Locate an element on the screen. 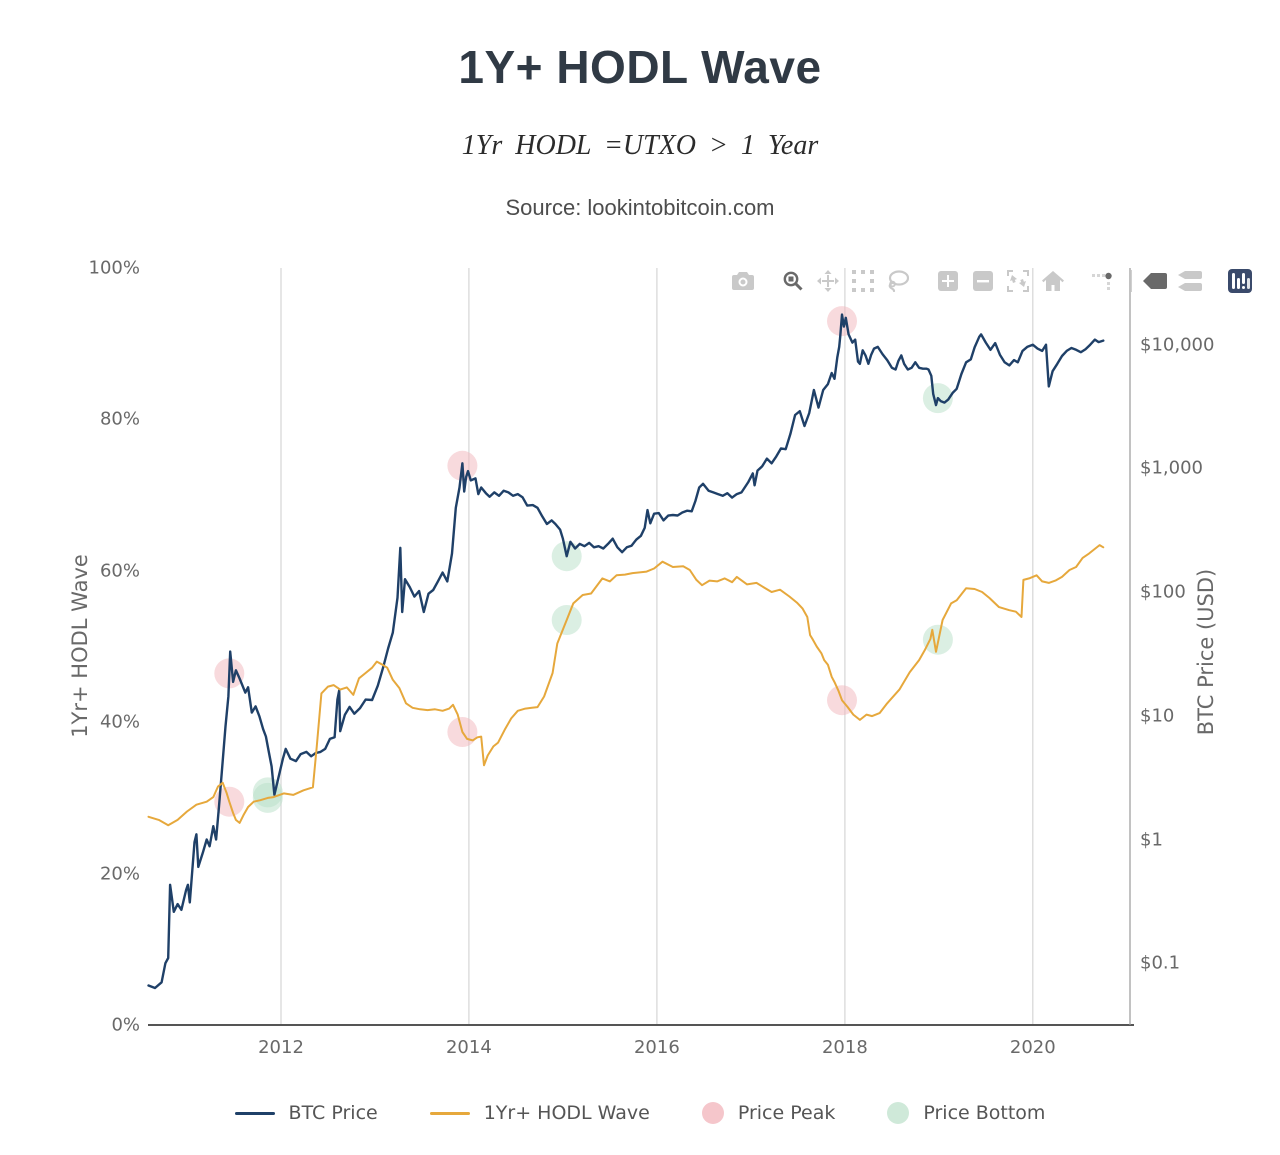  legend-item-1: 1Yr+ HODL Wave is located at coordinates (539, 1113).